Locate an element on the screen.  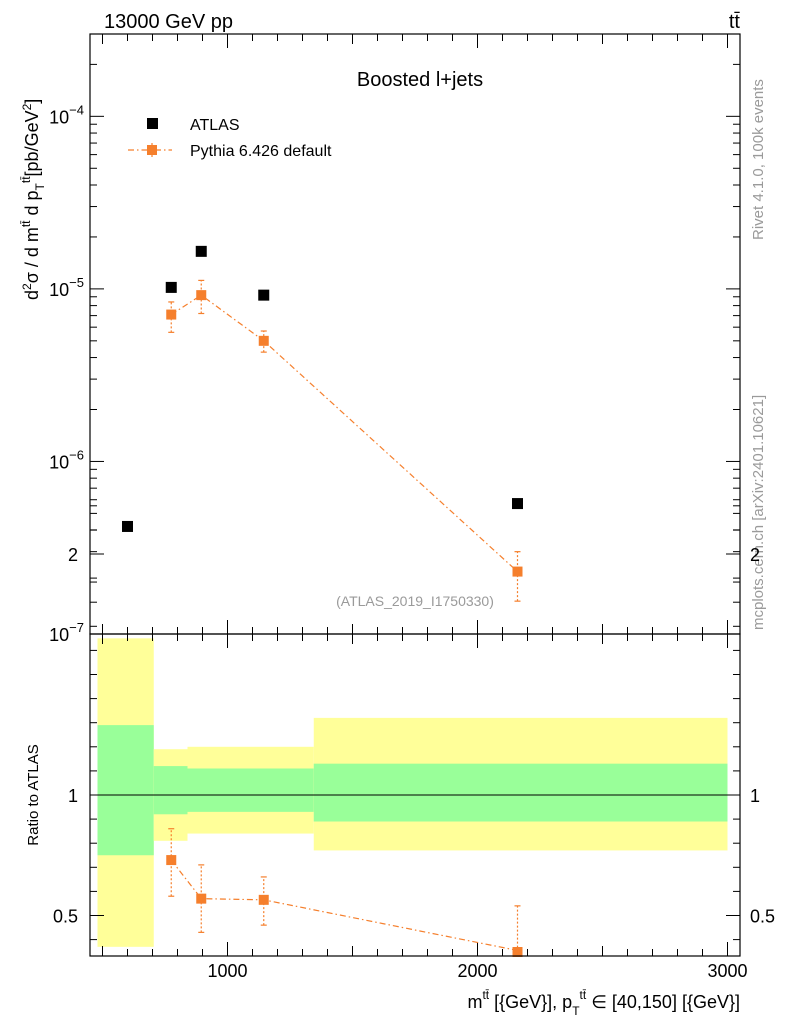
x-tick-label: 3000 is located at coordinates (727, 971).